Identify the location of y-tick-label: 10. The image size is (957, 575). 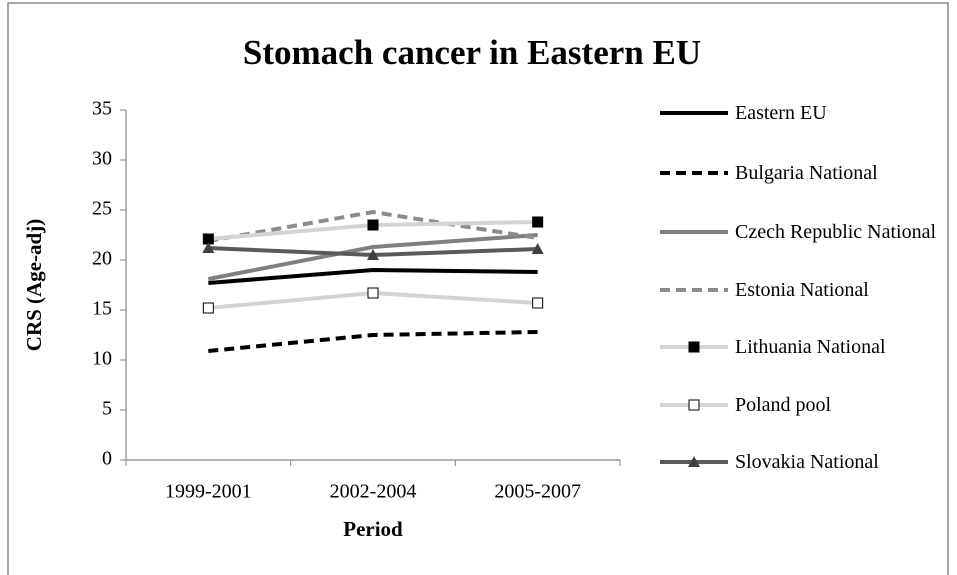
(102, 359).